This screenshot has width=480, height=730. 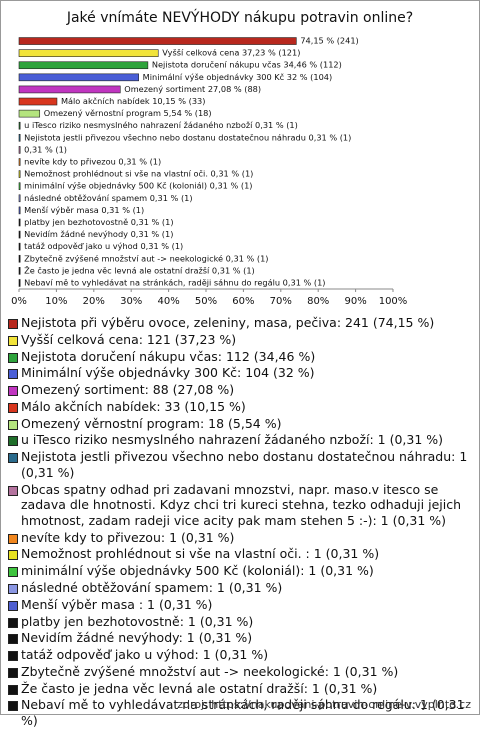 What do you see at coordinates (238, 340) in the screenshot?
I see `legend-entry: Vyšší celková cena: 121 (37,23 %)` at bounding box center [238, 340].